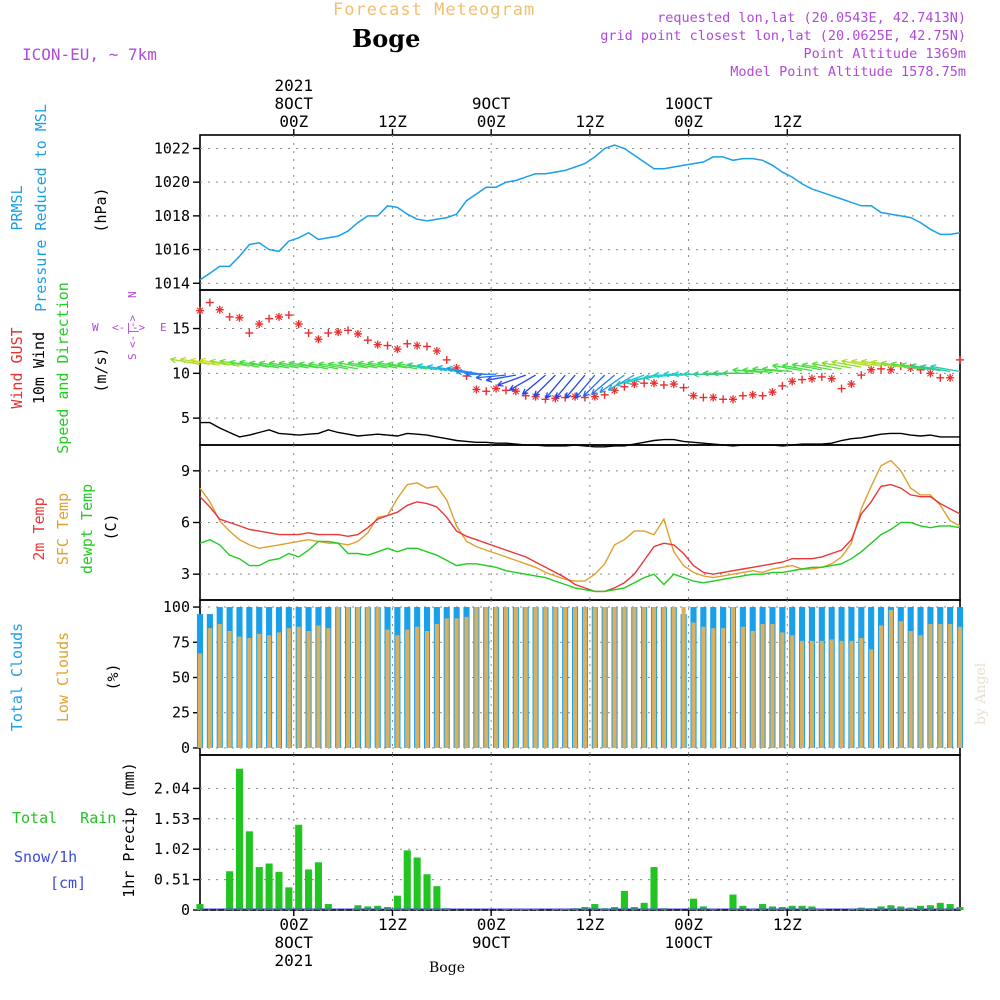 The height and width of the screenshot is (1000, 1000). Describe the element at coordinates (95, 327) in the screenshot. I see `compass-w: W` at that location.